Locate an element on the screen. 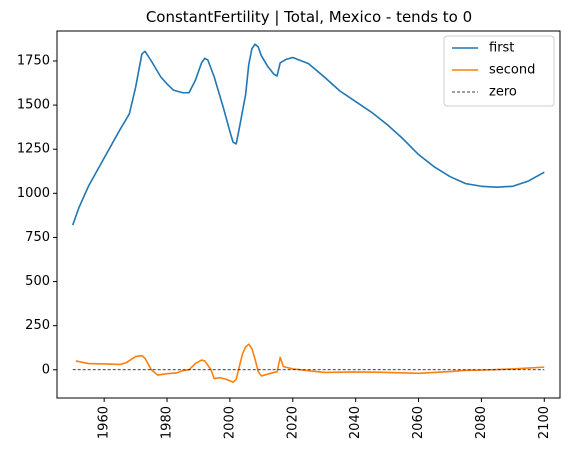 Image resolution: width=564 pixels, height=455 pixels. y-axis-ticks: 0 250 500 750 1000 1250 1500 1750 is located at coordinates (37, 215).